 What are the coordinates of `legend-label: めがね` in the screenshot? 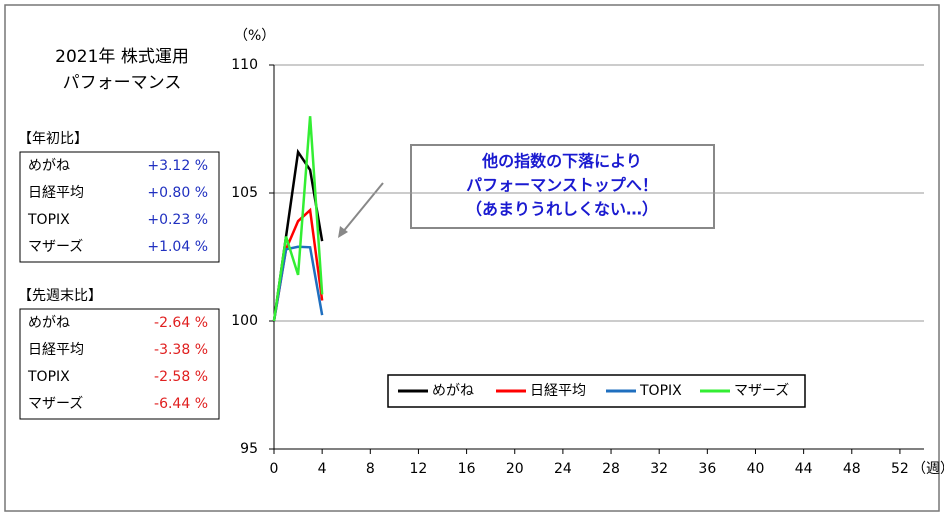 It's located at (453, 391).